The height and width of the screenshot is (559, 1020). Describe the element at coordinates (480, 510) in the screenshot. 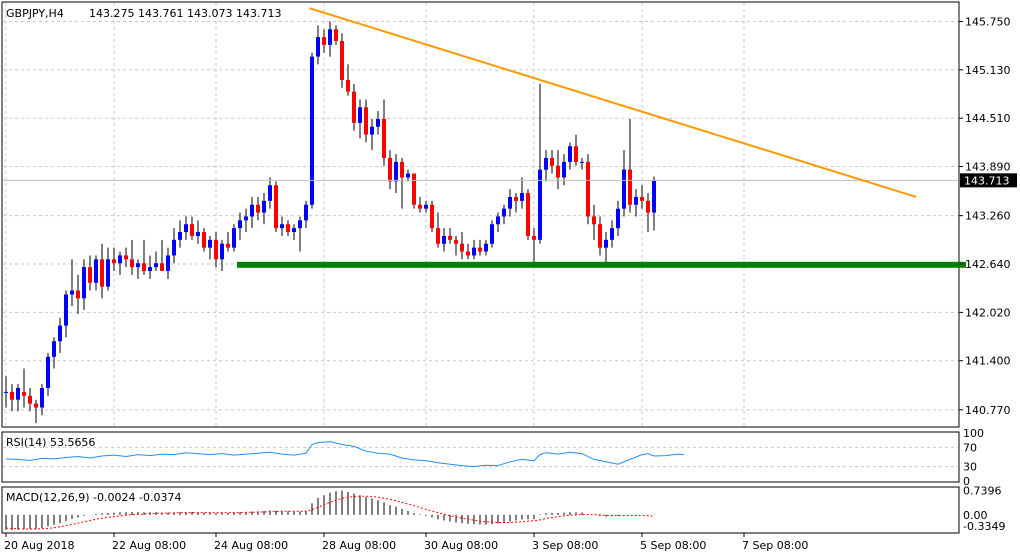

I see `macd-panel: MACD(12,26,9) -0.0024 -0.0374` at that location.